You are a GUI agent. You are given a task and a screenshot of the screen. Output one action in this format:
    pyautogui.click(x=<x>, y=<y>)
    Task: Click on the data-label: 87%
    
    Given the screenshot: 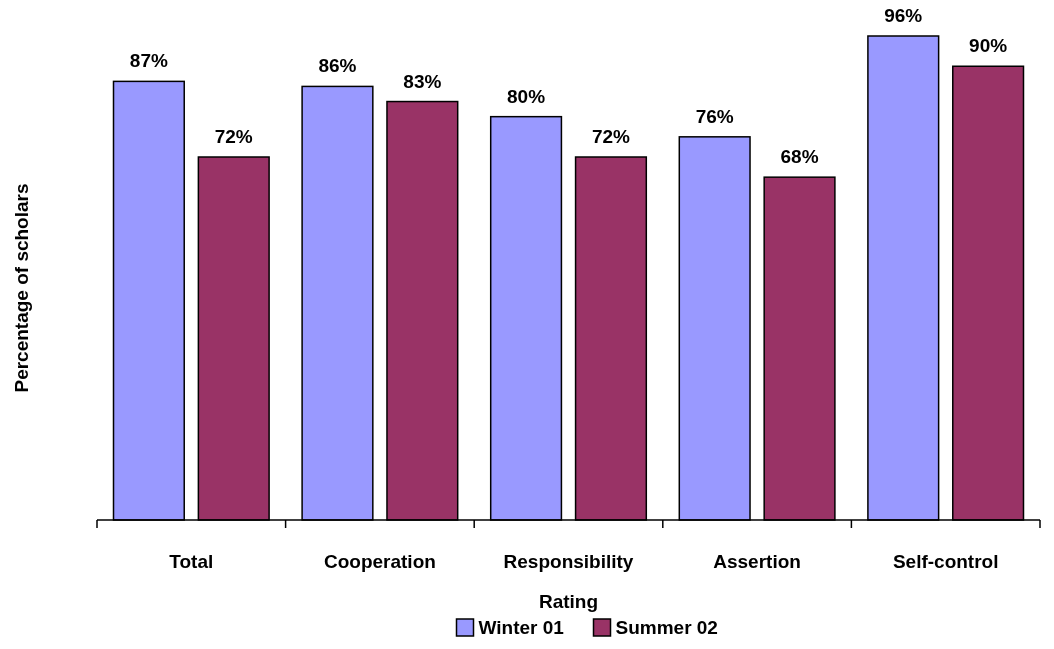 What is the action you would take?
    pyautogui.click(x=148, y=61)
    